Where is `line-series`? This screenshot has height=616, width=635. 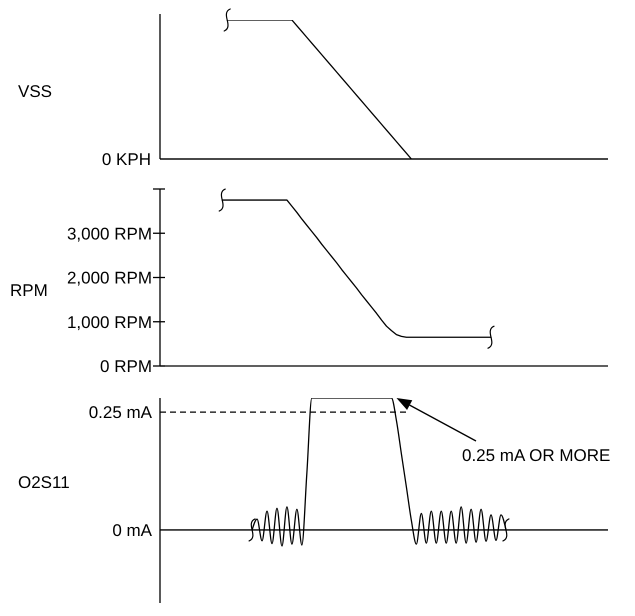 line-series is located at coordinates (357, 268).